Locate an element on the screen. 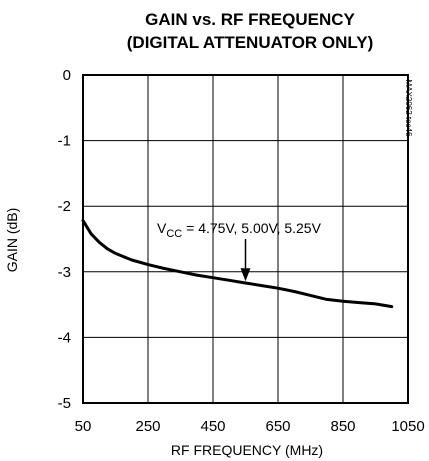 This screenshot has width=429, height=461. vcc-annotation-label: VCC = 4.75V, 5.00V, 5.25V is located at coordinates (239, 230).